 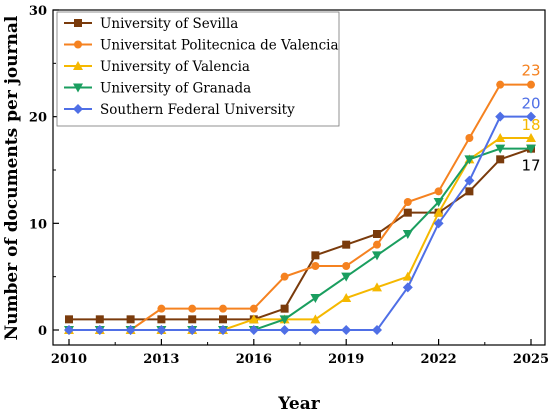 I want to click on legend-label: University of Valencia, so click(x=175, y=67).